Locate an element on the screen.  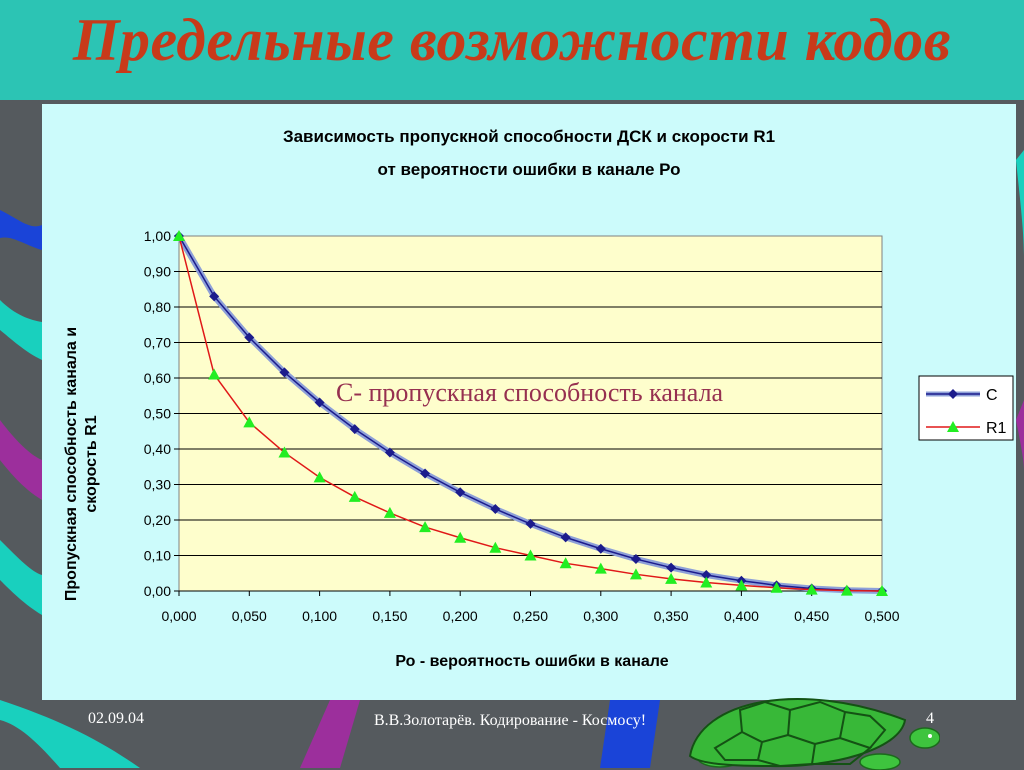
legend: С R1 is located at coordinates (966, 408).